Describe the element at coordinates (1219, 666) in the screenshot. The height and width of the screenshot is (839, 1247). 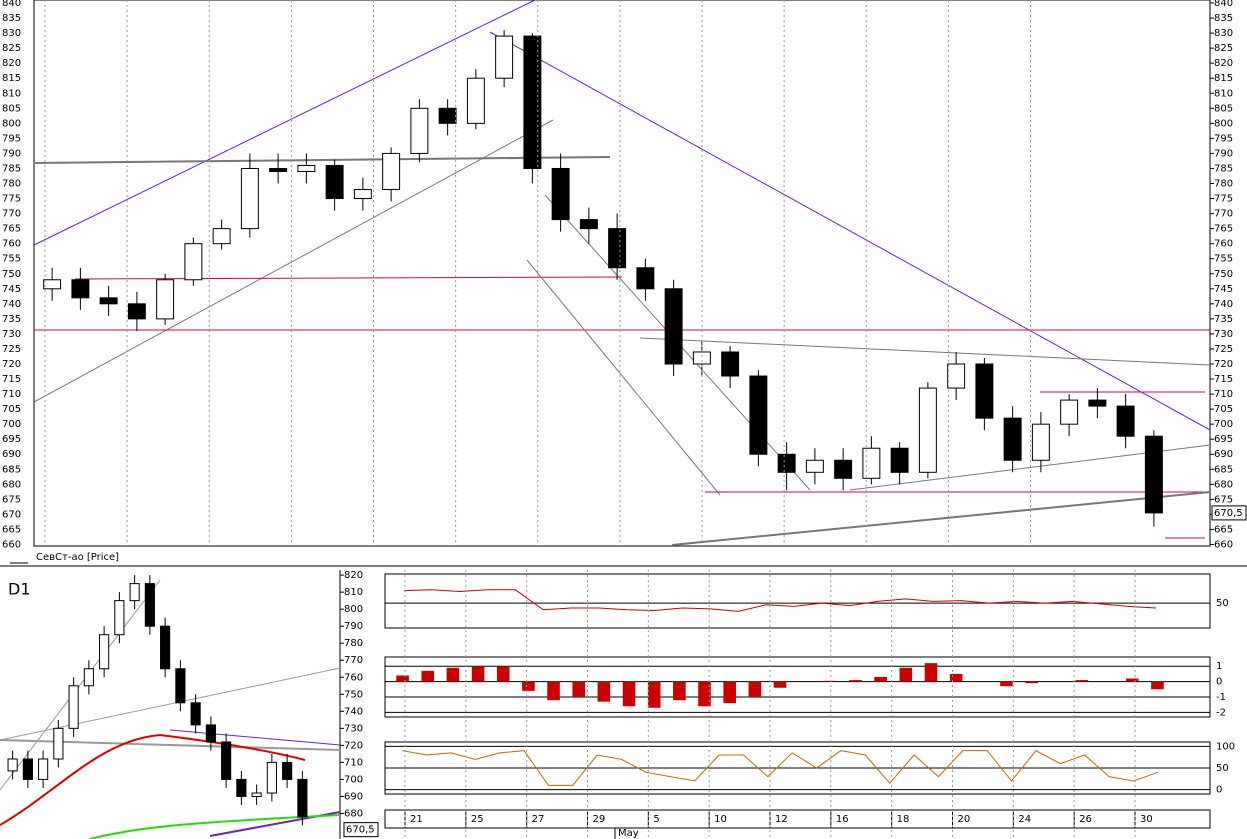
I see `y-tick-label: 1` at that location.